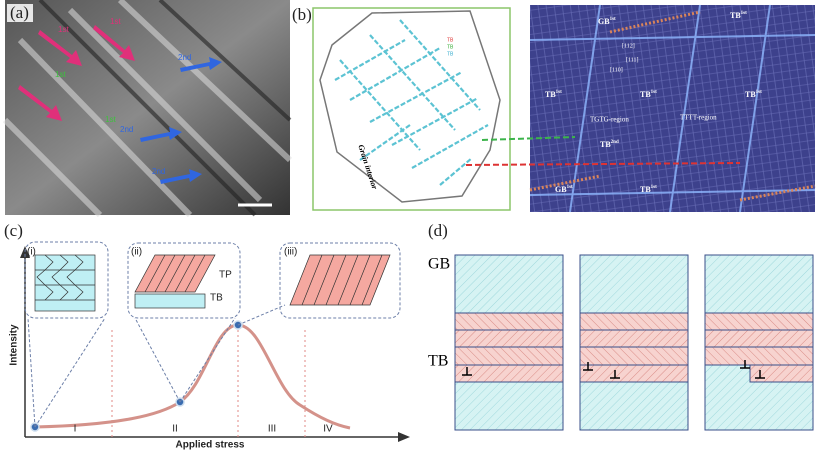 This screenshot has width=825, height=451. Describe the element at coordinates (75, 429) in the screenshot. I see `stage-label: I` at that location.